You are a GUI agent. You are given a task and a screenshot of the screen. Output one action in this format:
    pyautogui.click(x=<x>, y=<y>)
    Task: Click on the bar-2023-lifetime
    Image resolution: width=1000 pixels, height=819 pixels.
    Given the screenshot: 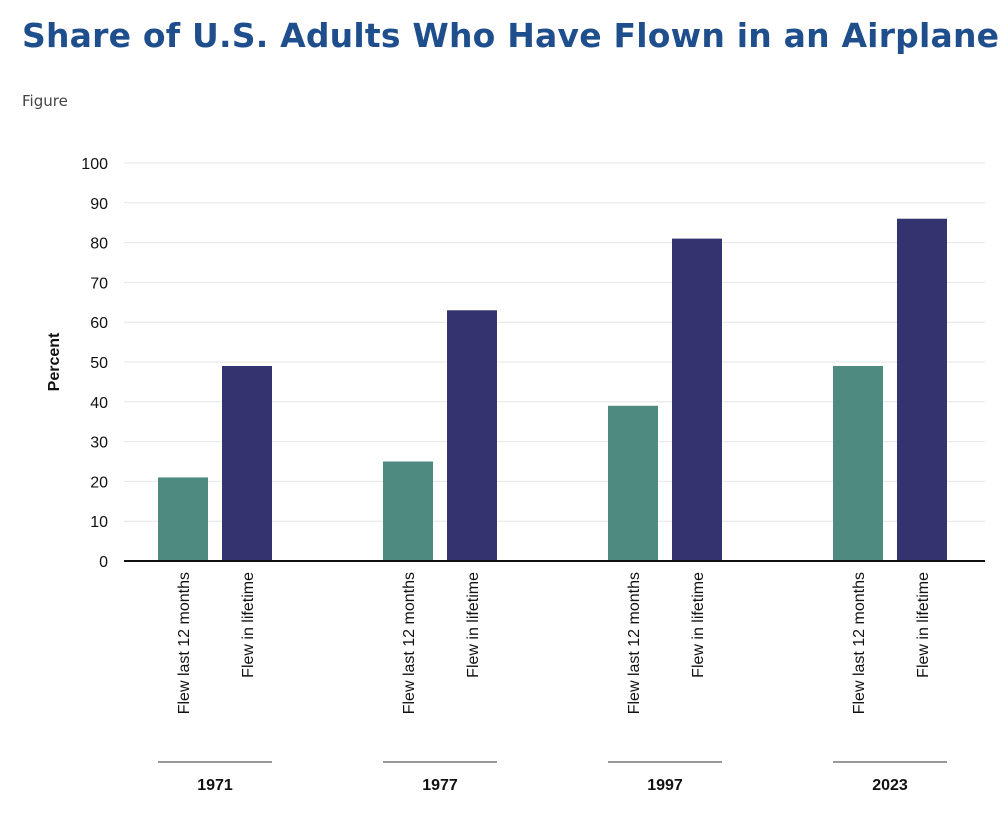 What is the action you would take?
    pyautogui.click(x=922, y=389)
    